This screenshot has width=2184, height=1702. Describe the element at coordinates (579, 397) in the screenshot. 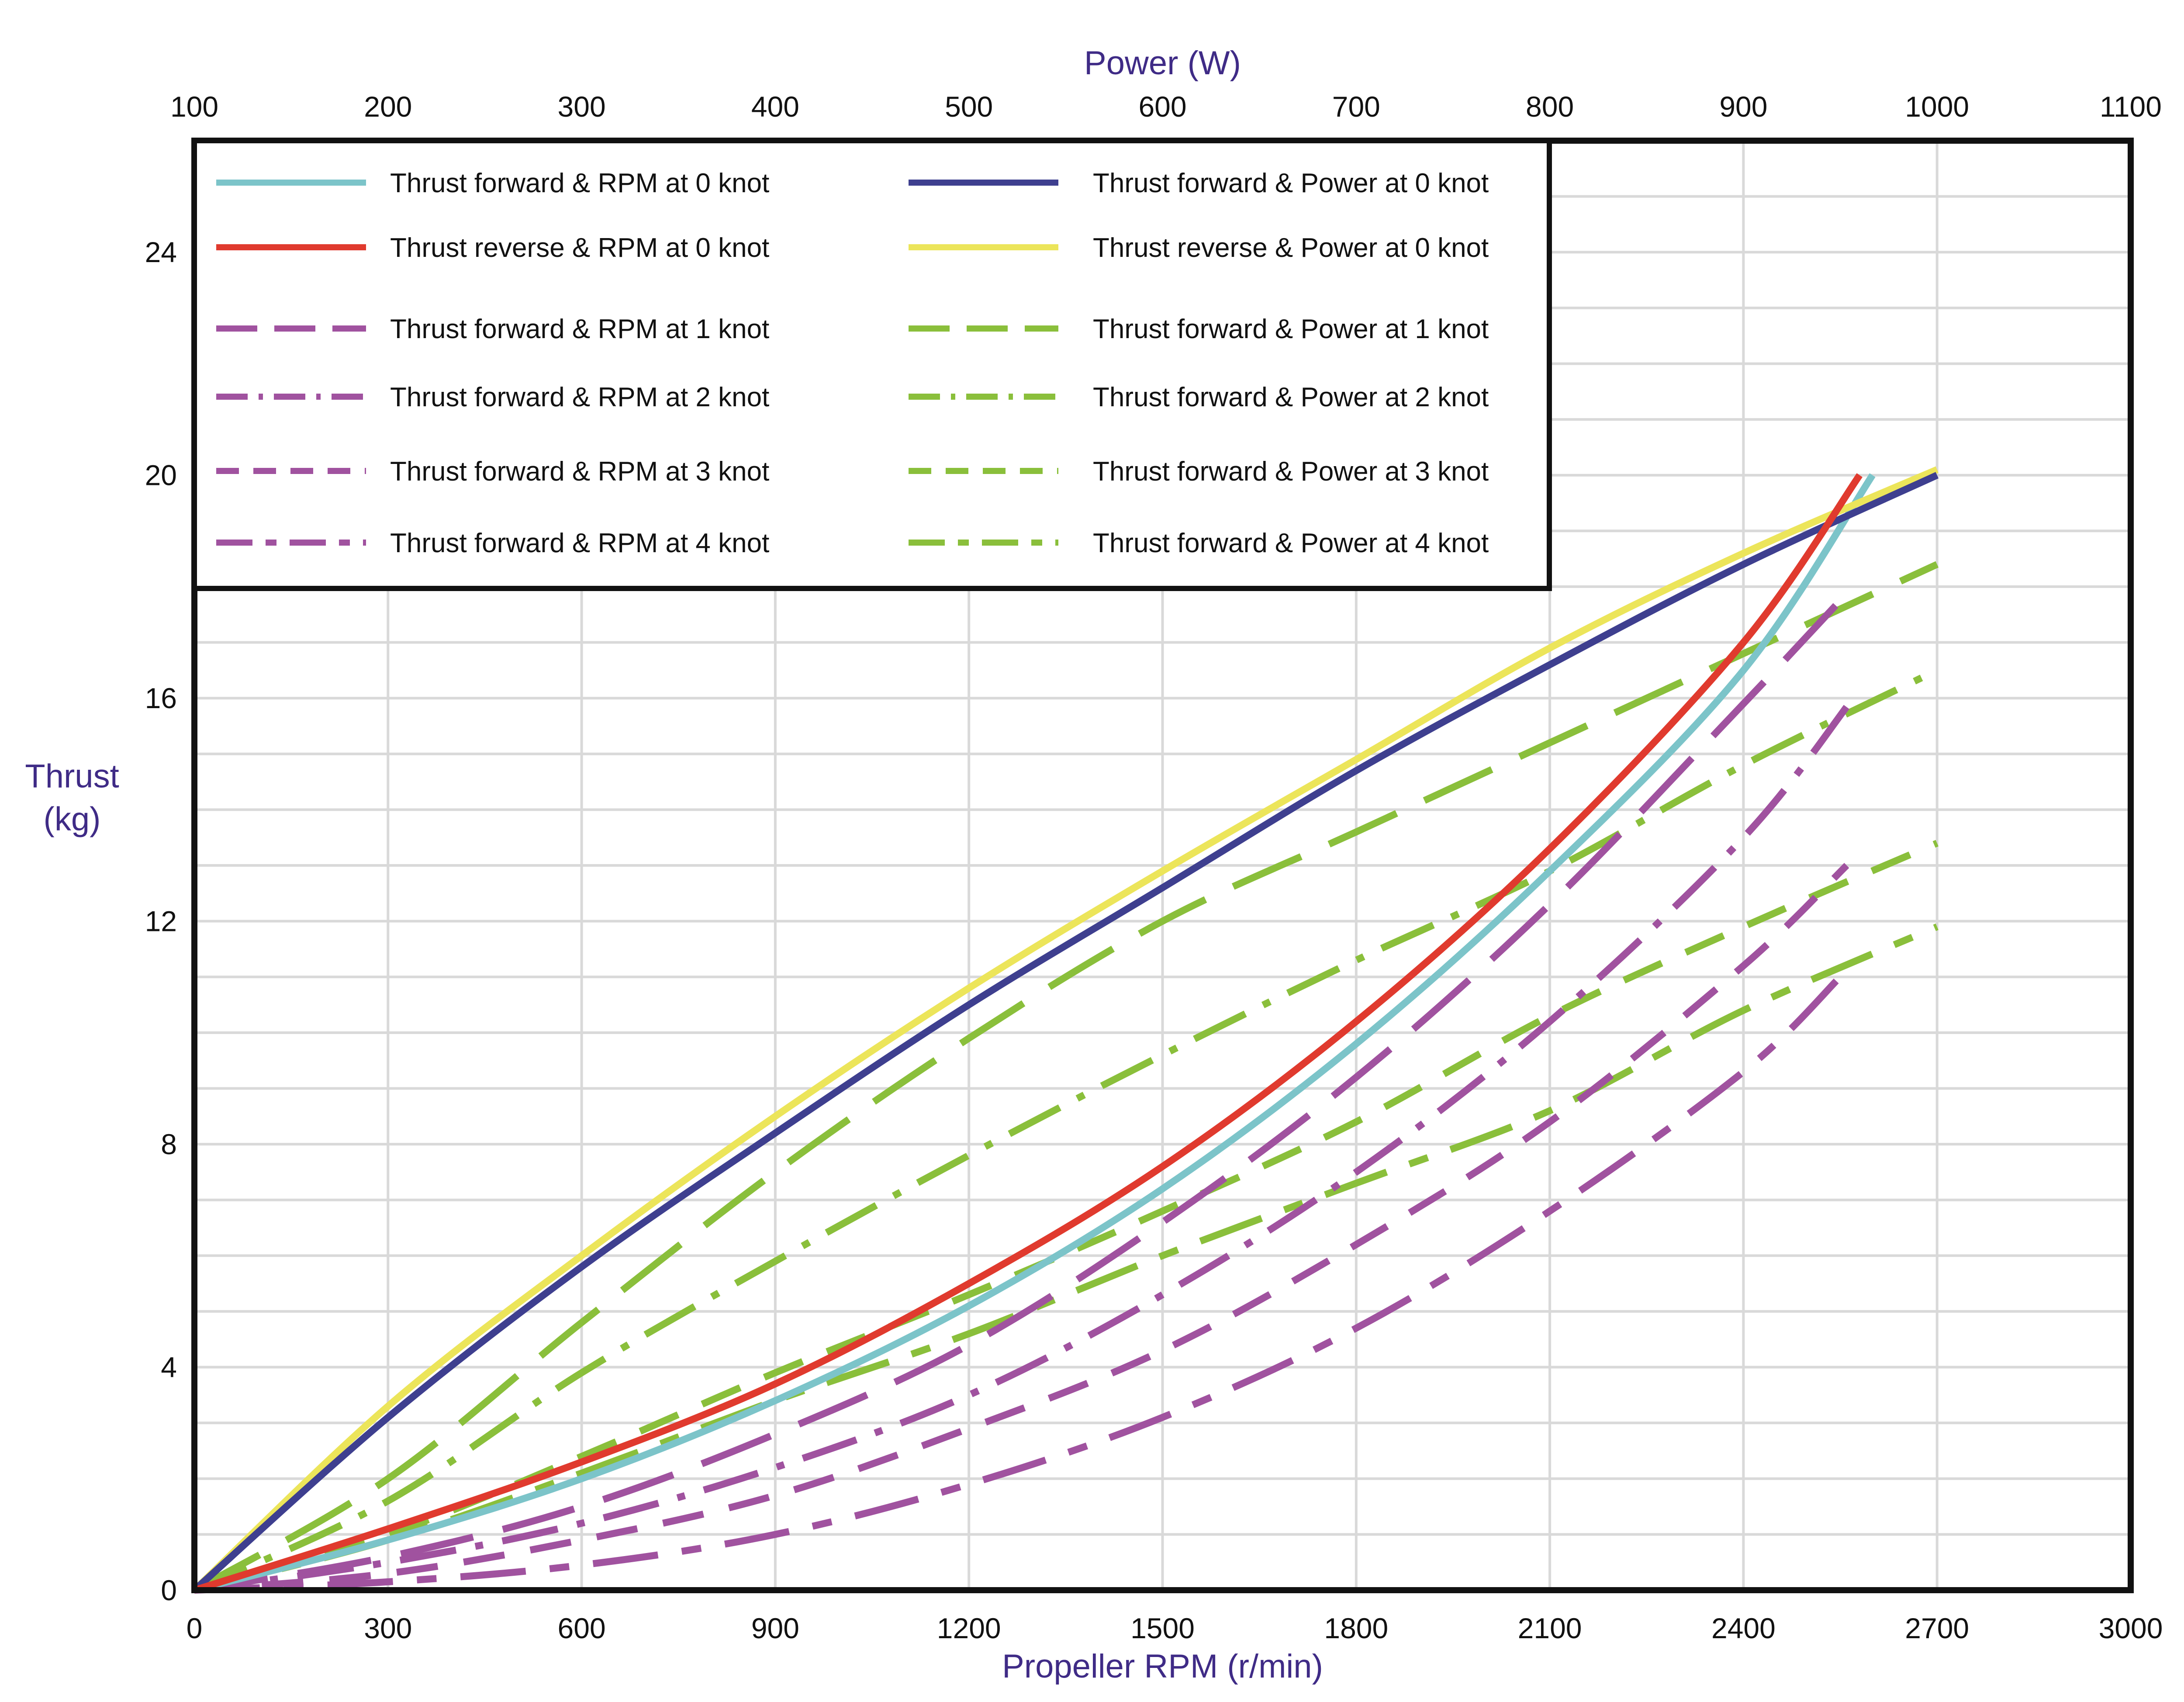

I see `legend-label: Thrust forward & RPM at 2 knot` at that location.